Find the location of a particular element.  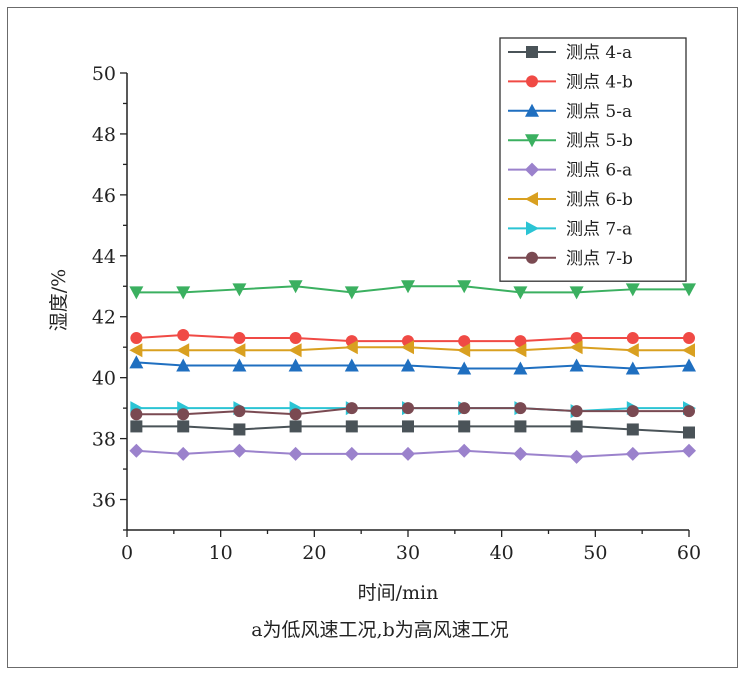

y-tick-label: 40 is located at coordinates (104, 379).